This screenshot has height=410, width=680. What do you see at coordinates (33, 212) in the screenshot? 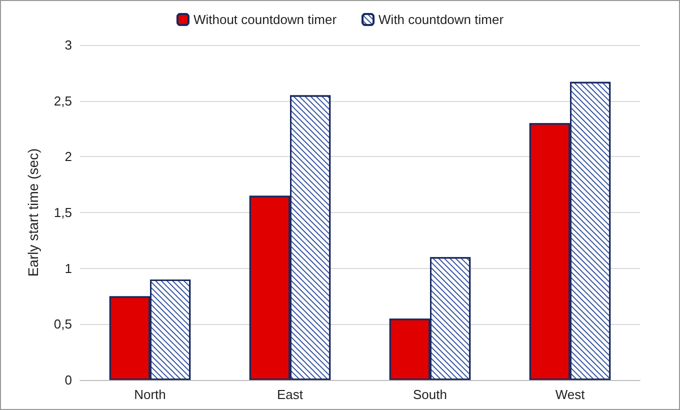
I see `y-axis-title: Early start time (sec)` at bounding box center [33, 212].